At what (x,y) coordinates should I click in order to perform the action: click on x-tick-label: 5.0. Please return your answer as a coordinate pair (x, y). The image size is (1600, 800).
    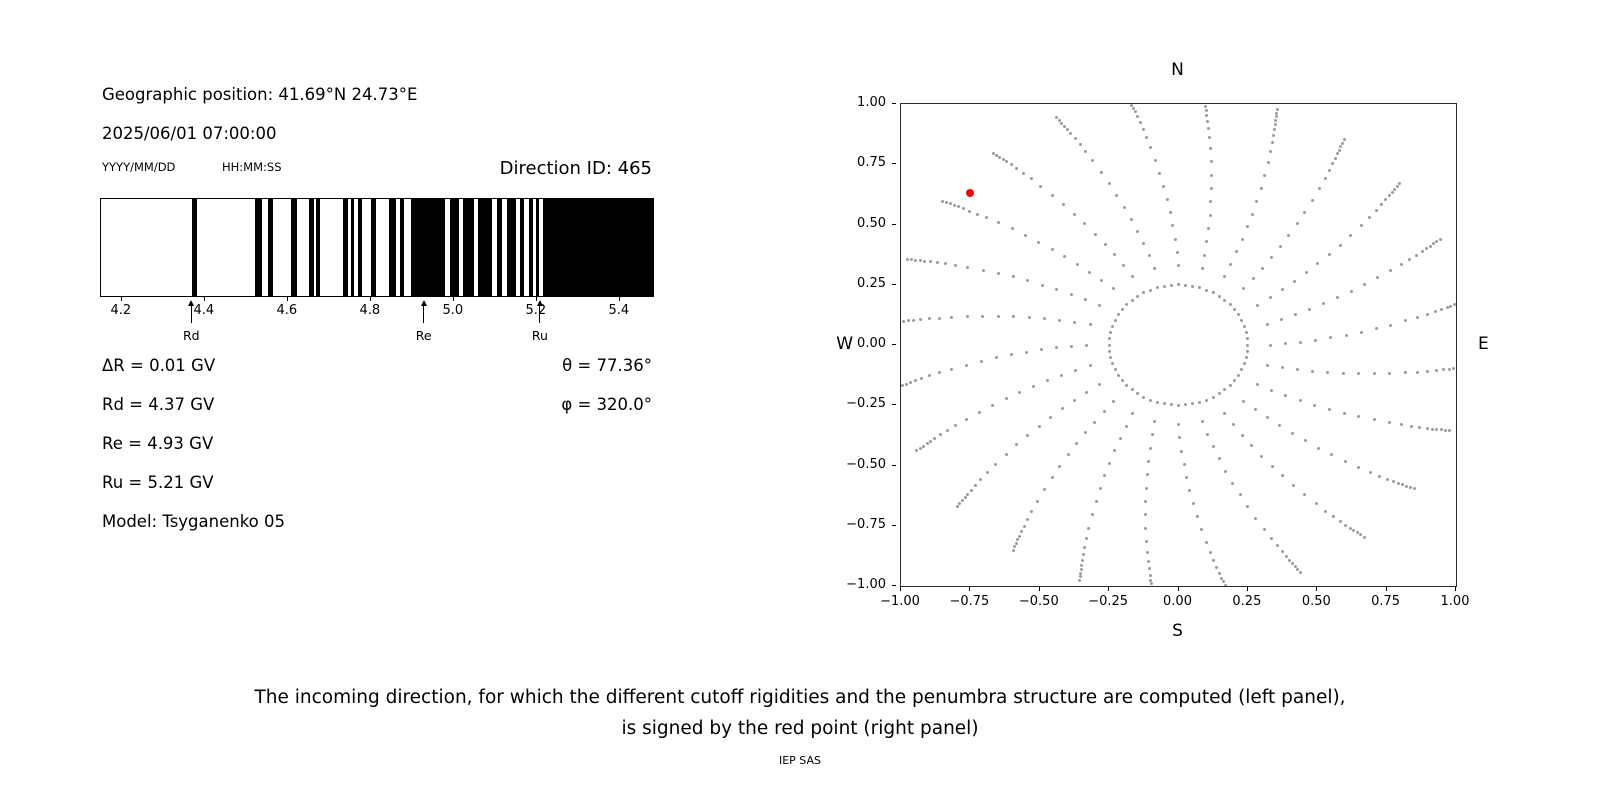
    Looking at the image, I should click on (453, 310).